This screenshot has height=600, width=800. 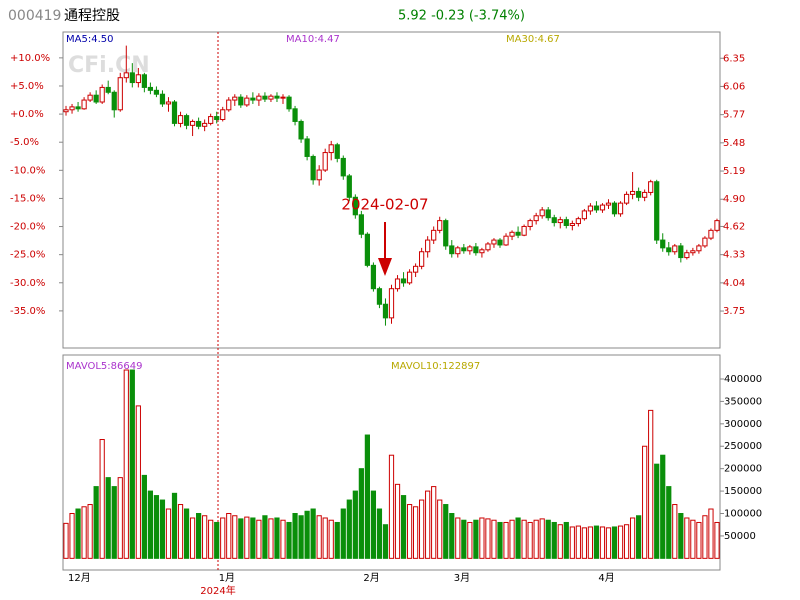 What do you see at coordinates (27, 283) in the screenshot?
I see `pct-tick-label: -30.0%` at bounding box center [27, 283].